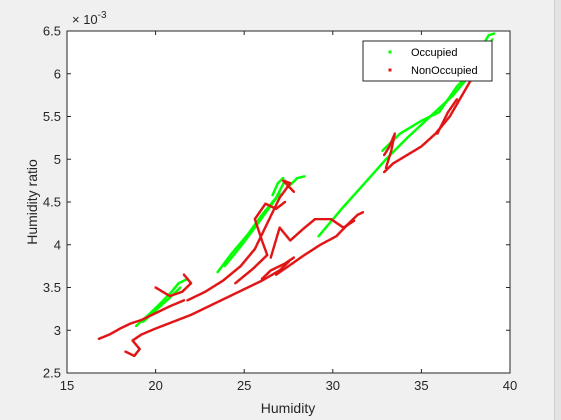 The image size is (561, 420). Describe the element at coordinates (557, 210) in the screenshot. I see `window-edge` at that location.